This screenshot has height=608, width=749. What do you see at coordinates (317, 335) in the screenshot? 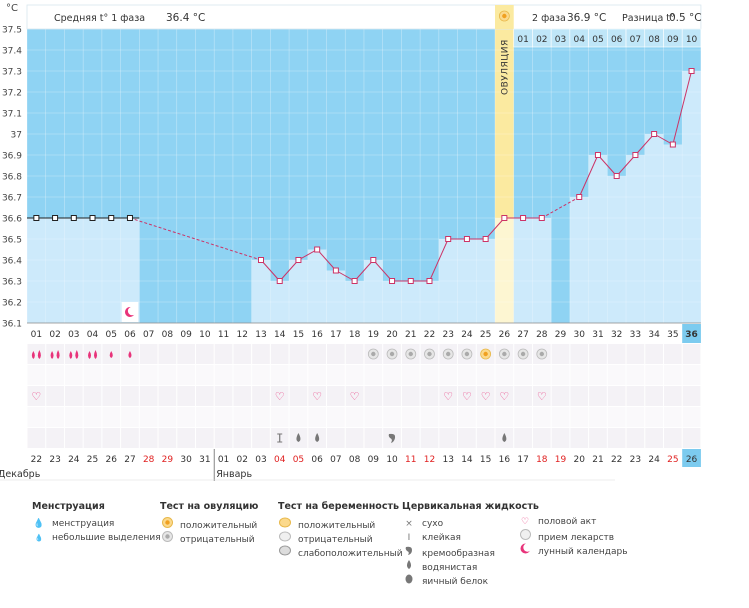
I see `cycle-day-label: 16` at bounding box center [317, 335].